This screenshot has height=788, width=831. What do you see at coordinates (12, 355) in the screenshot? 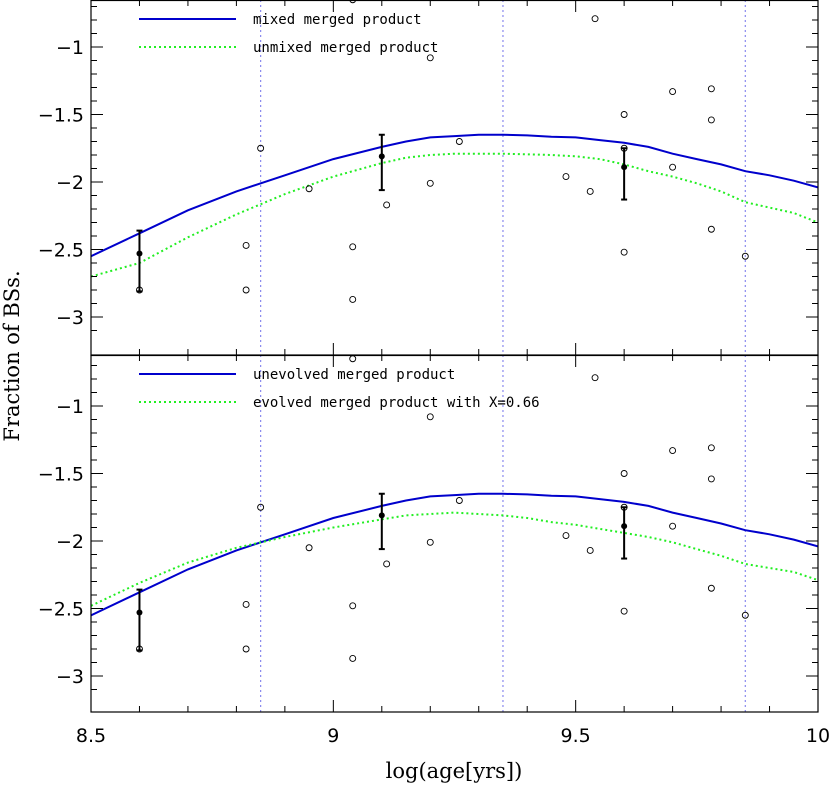
I see `y-axis-title: Fraction of BSs.` at bounding box center [12, 355].